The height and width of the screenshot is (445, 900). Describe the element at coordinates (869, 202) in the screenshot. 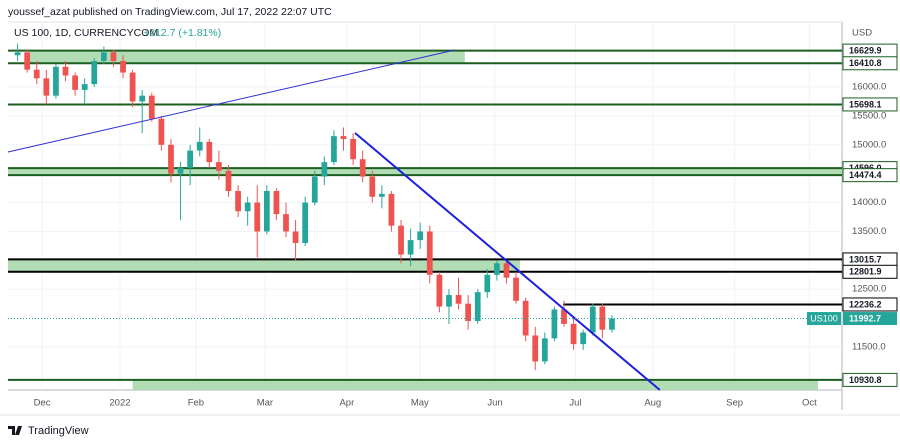

I see `y-tick-label: 14000.0` at that location.